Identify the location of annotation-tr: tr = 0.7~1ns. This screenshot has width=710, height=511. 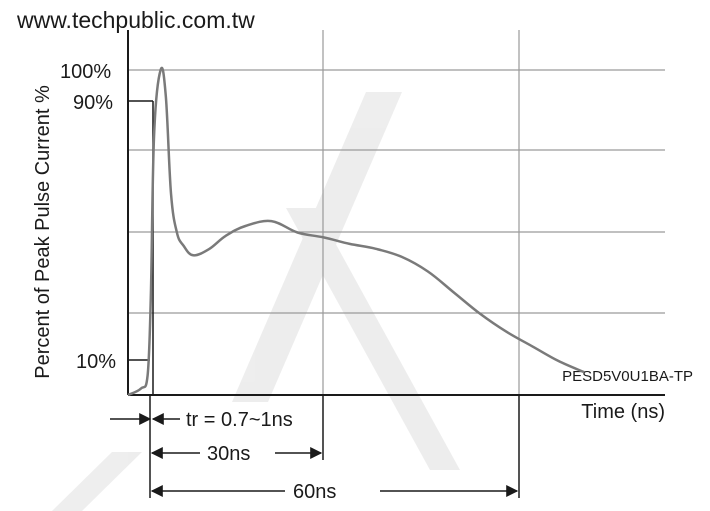
(239, 420).